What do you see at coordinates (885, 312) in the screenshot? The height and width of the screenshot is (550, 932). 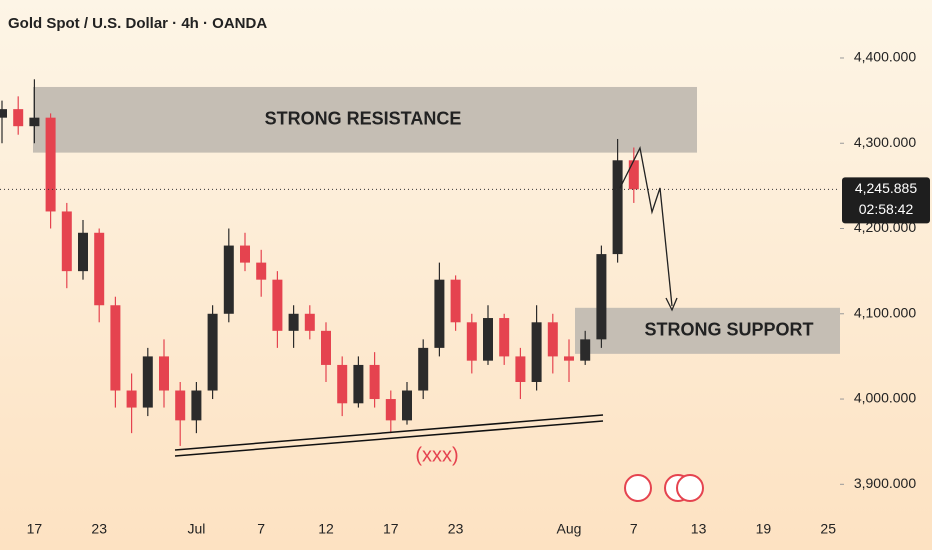 I see `y-tick-label: 4,100.000` at bounding box center [885, 312].